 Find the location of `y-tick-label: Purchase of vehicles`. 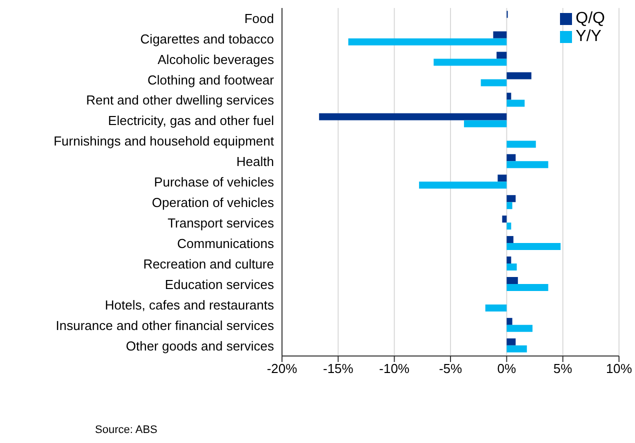

y-tick-label: Purchase of vehicles is located at coordinates (214, 182).